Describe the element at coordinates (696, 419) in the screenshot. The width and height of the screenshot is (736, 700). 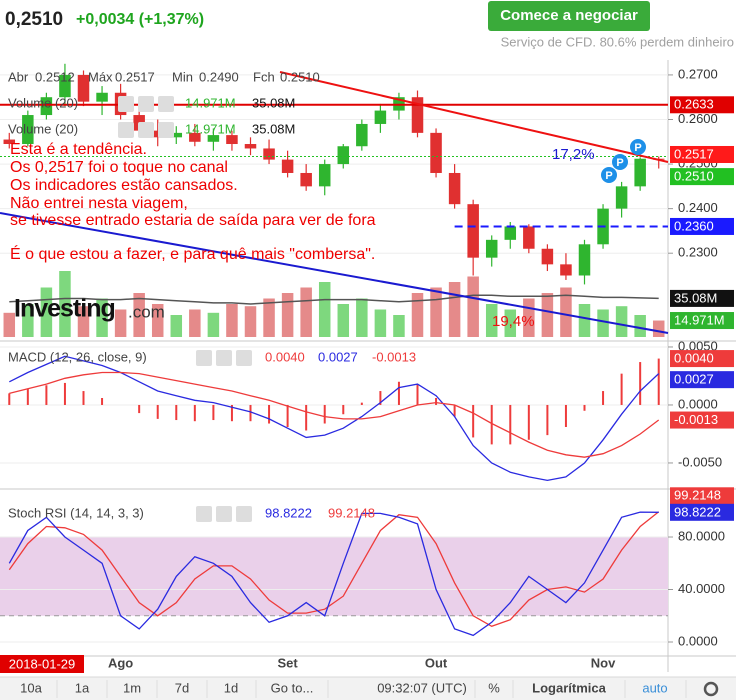
I see `price-label: -0.0013` at that location.